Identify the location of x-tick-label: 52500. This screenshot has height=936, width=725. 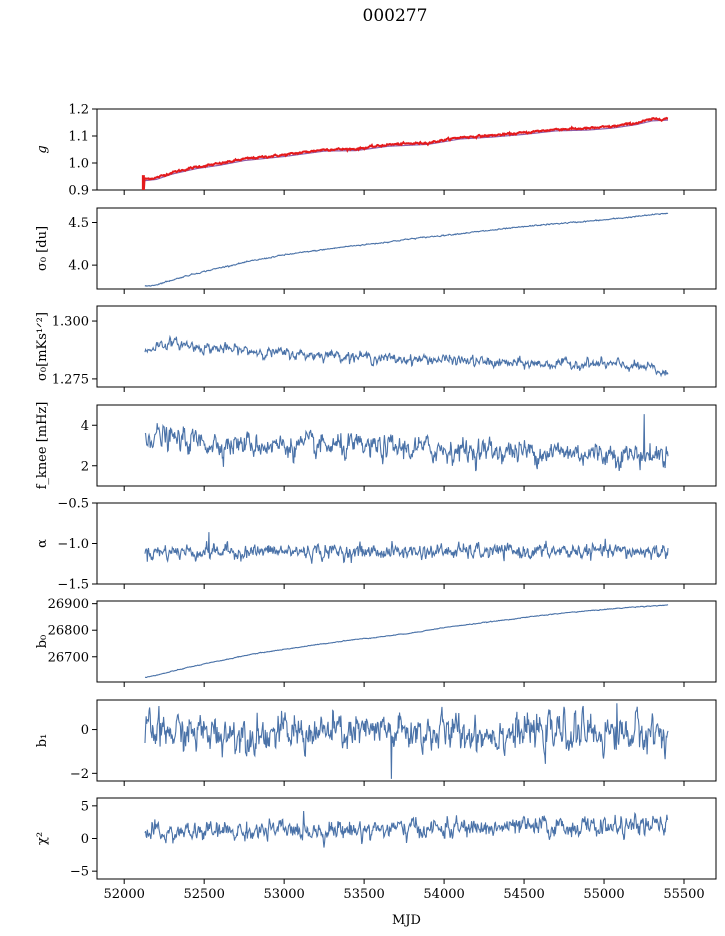
(203, 894).